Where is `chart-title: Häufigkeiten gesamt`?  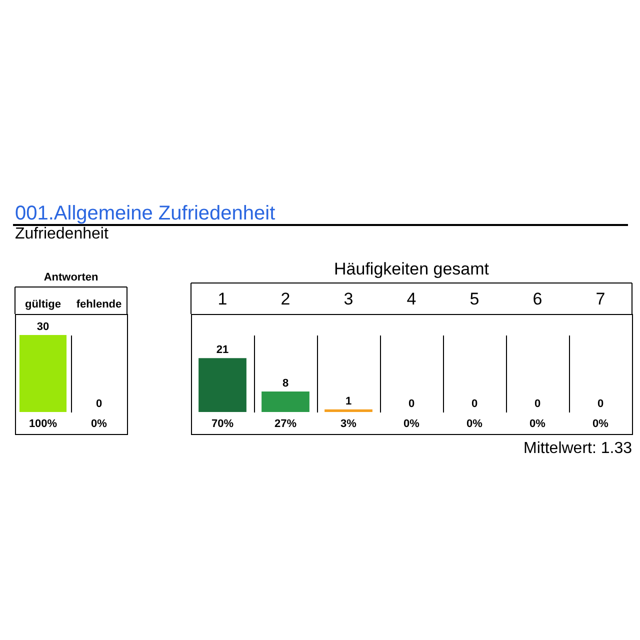
chart-title: Häufigkeiten gesamt is located at coordinates (412, 269).